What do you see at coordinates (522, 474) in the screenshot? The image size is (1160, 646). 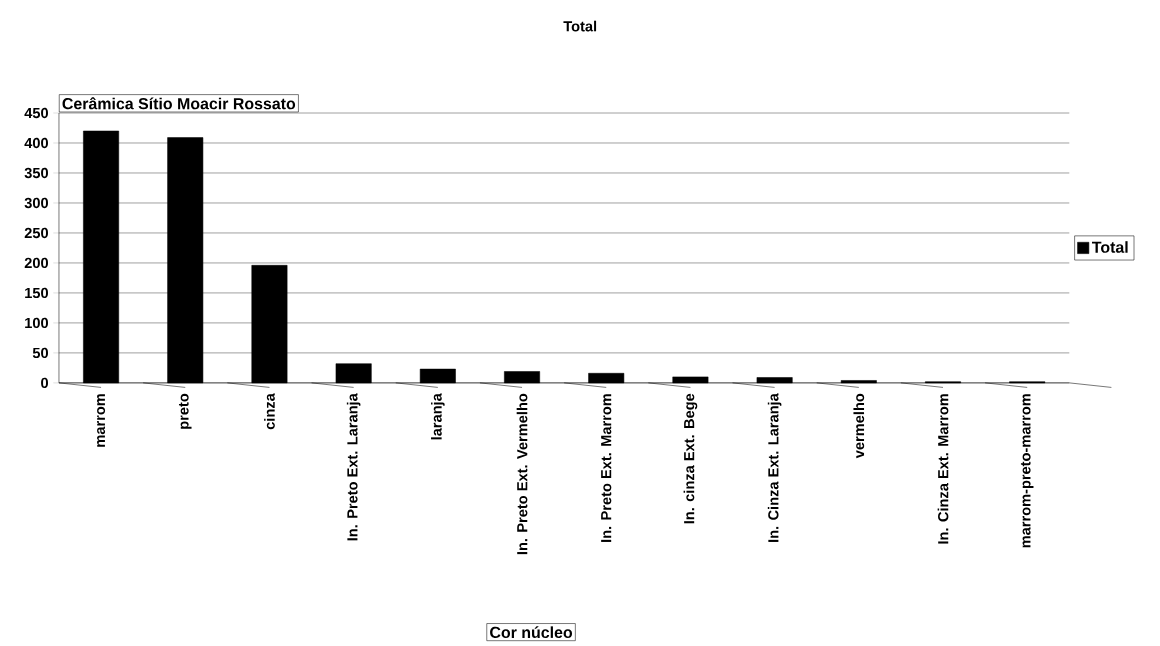 I see `x-tick-label: In. Preto Ext. Vermelho` at bounding box center [522, 474].